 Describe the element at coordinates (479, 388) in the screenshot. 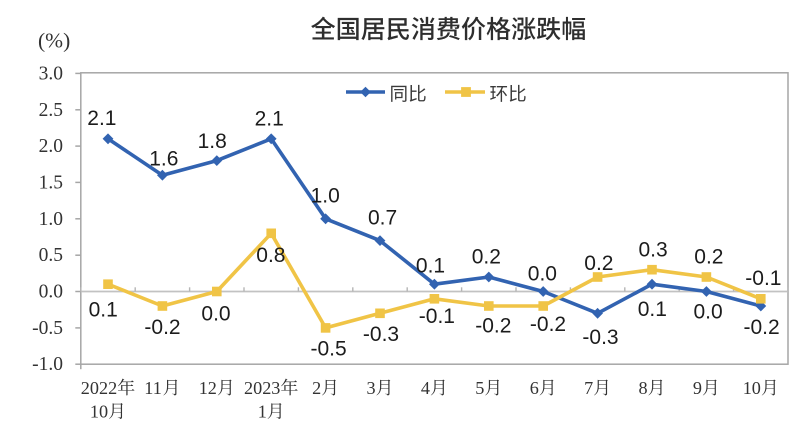

I see `svg-text: 5` at that location.